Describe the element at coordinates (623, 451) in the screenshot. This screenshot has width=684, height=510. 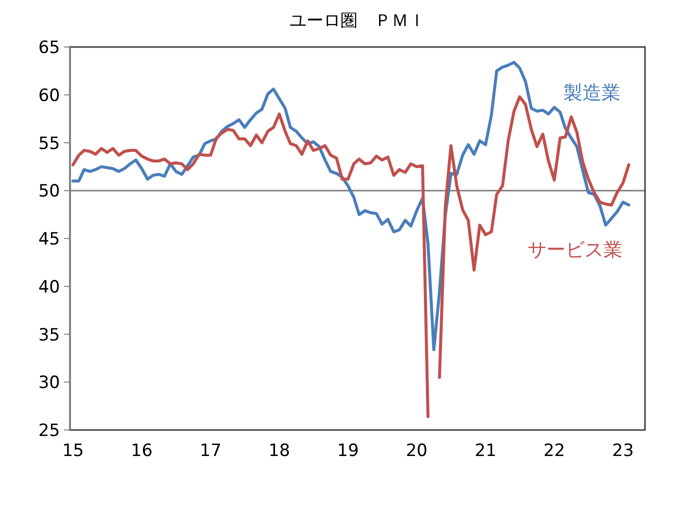
I see `x-tick-label: 23` at that location.